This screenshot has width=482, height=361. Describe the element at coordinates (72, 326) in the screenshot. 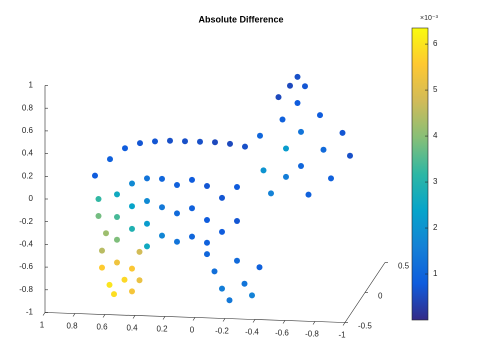

I see `x-tick-label: 0.8` at that location.